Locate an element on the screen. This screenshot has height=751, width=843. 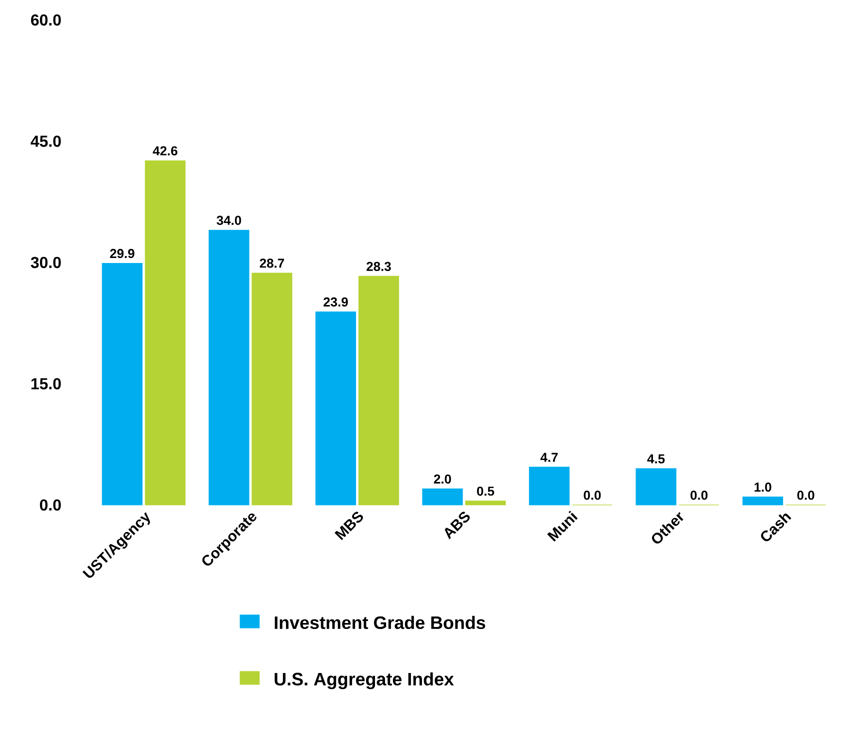
y-tick-label: 0.0 is located at coordinates (50, 505).